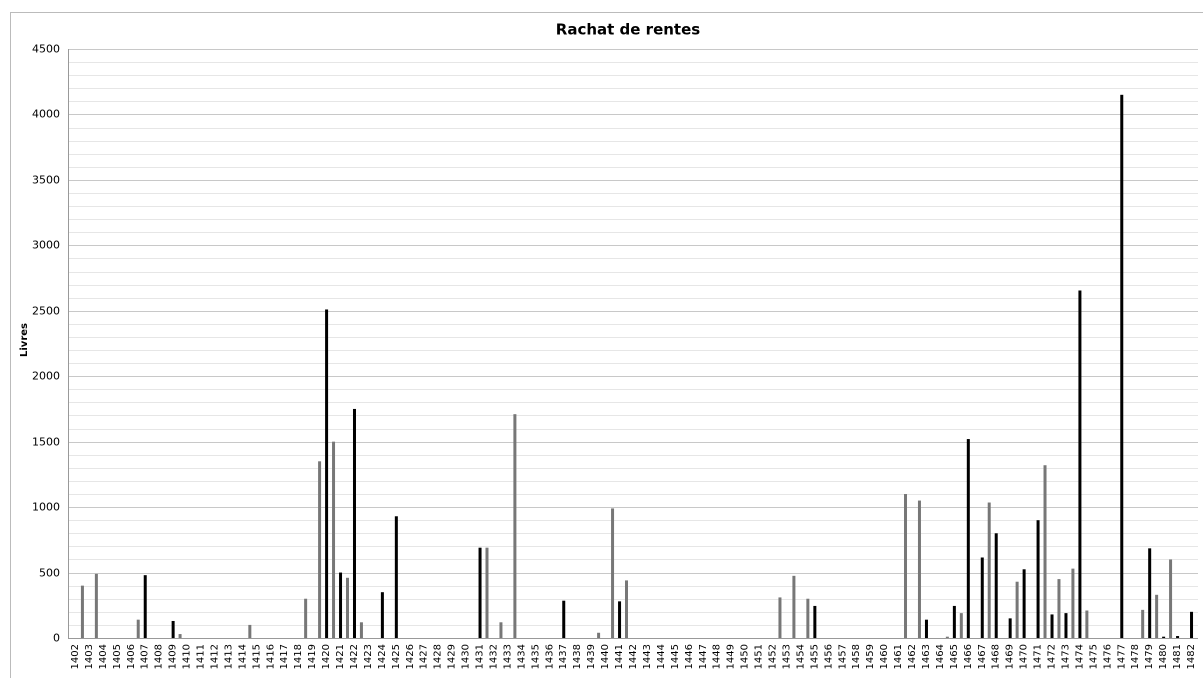 This screenshot has height=678, width=1203. What do you see at coordinates (1079, 656) in the screenshot?
I see `x-tick-label: 1474` at bounding box center [1079, 656].